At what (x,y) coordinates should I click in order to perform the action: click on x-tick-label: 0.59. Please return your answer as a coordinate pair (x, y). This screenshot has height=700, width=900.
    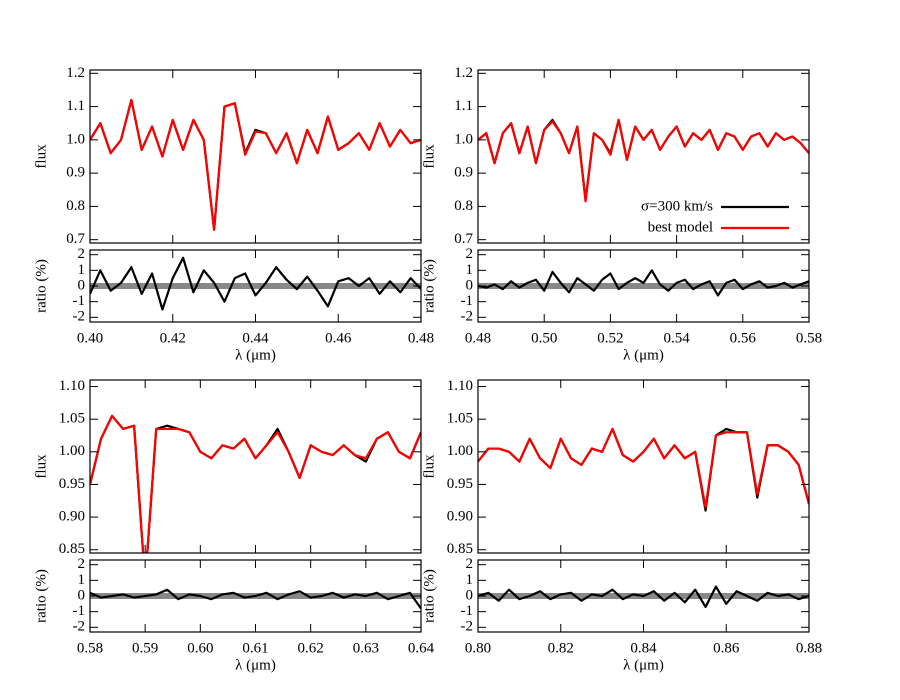
    Looking at the image, I should click on (145, 648).